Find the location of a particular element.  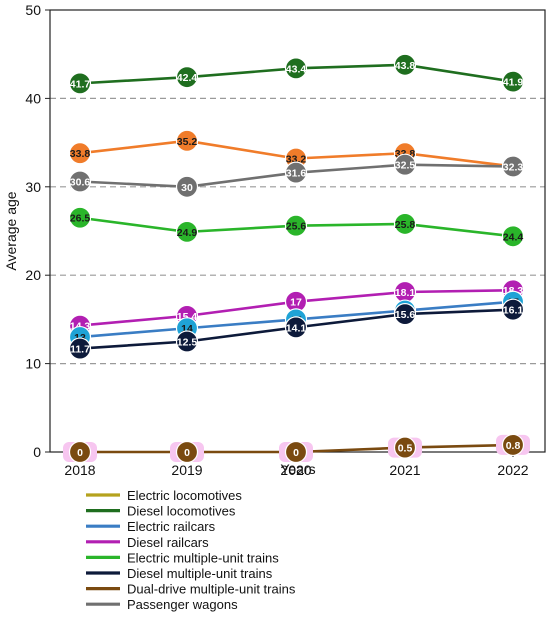

legend-label: Diesel locomotives is located at coordinates (181, 511).